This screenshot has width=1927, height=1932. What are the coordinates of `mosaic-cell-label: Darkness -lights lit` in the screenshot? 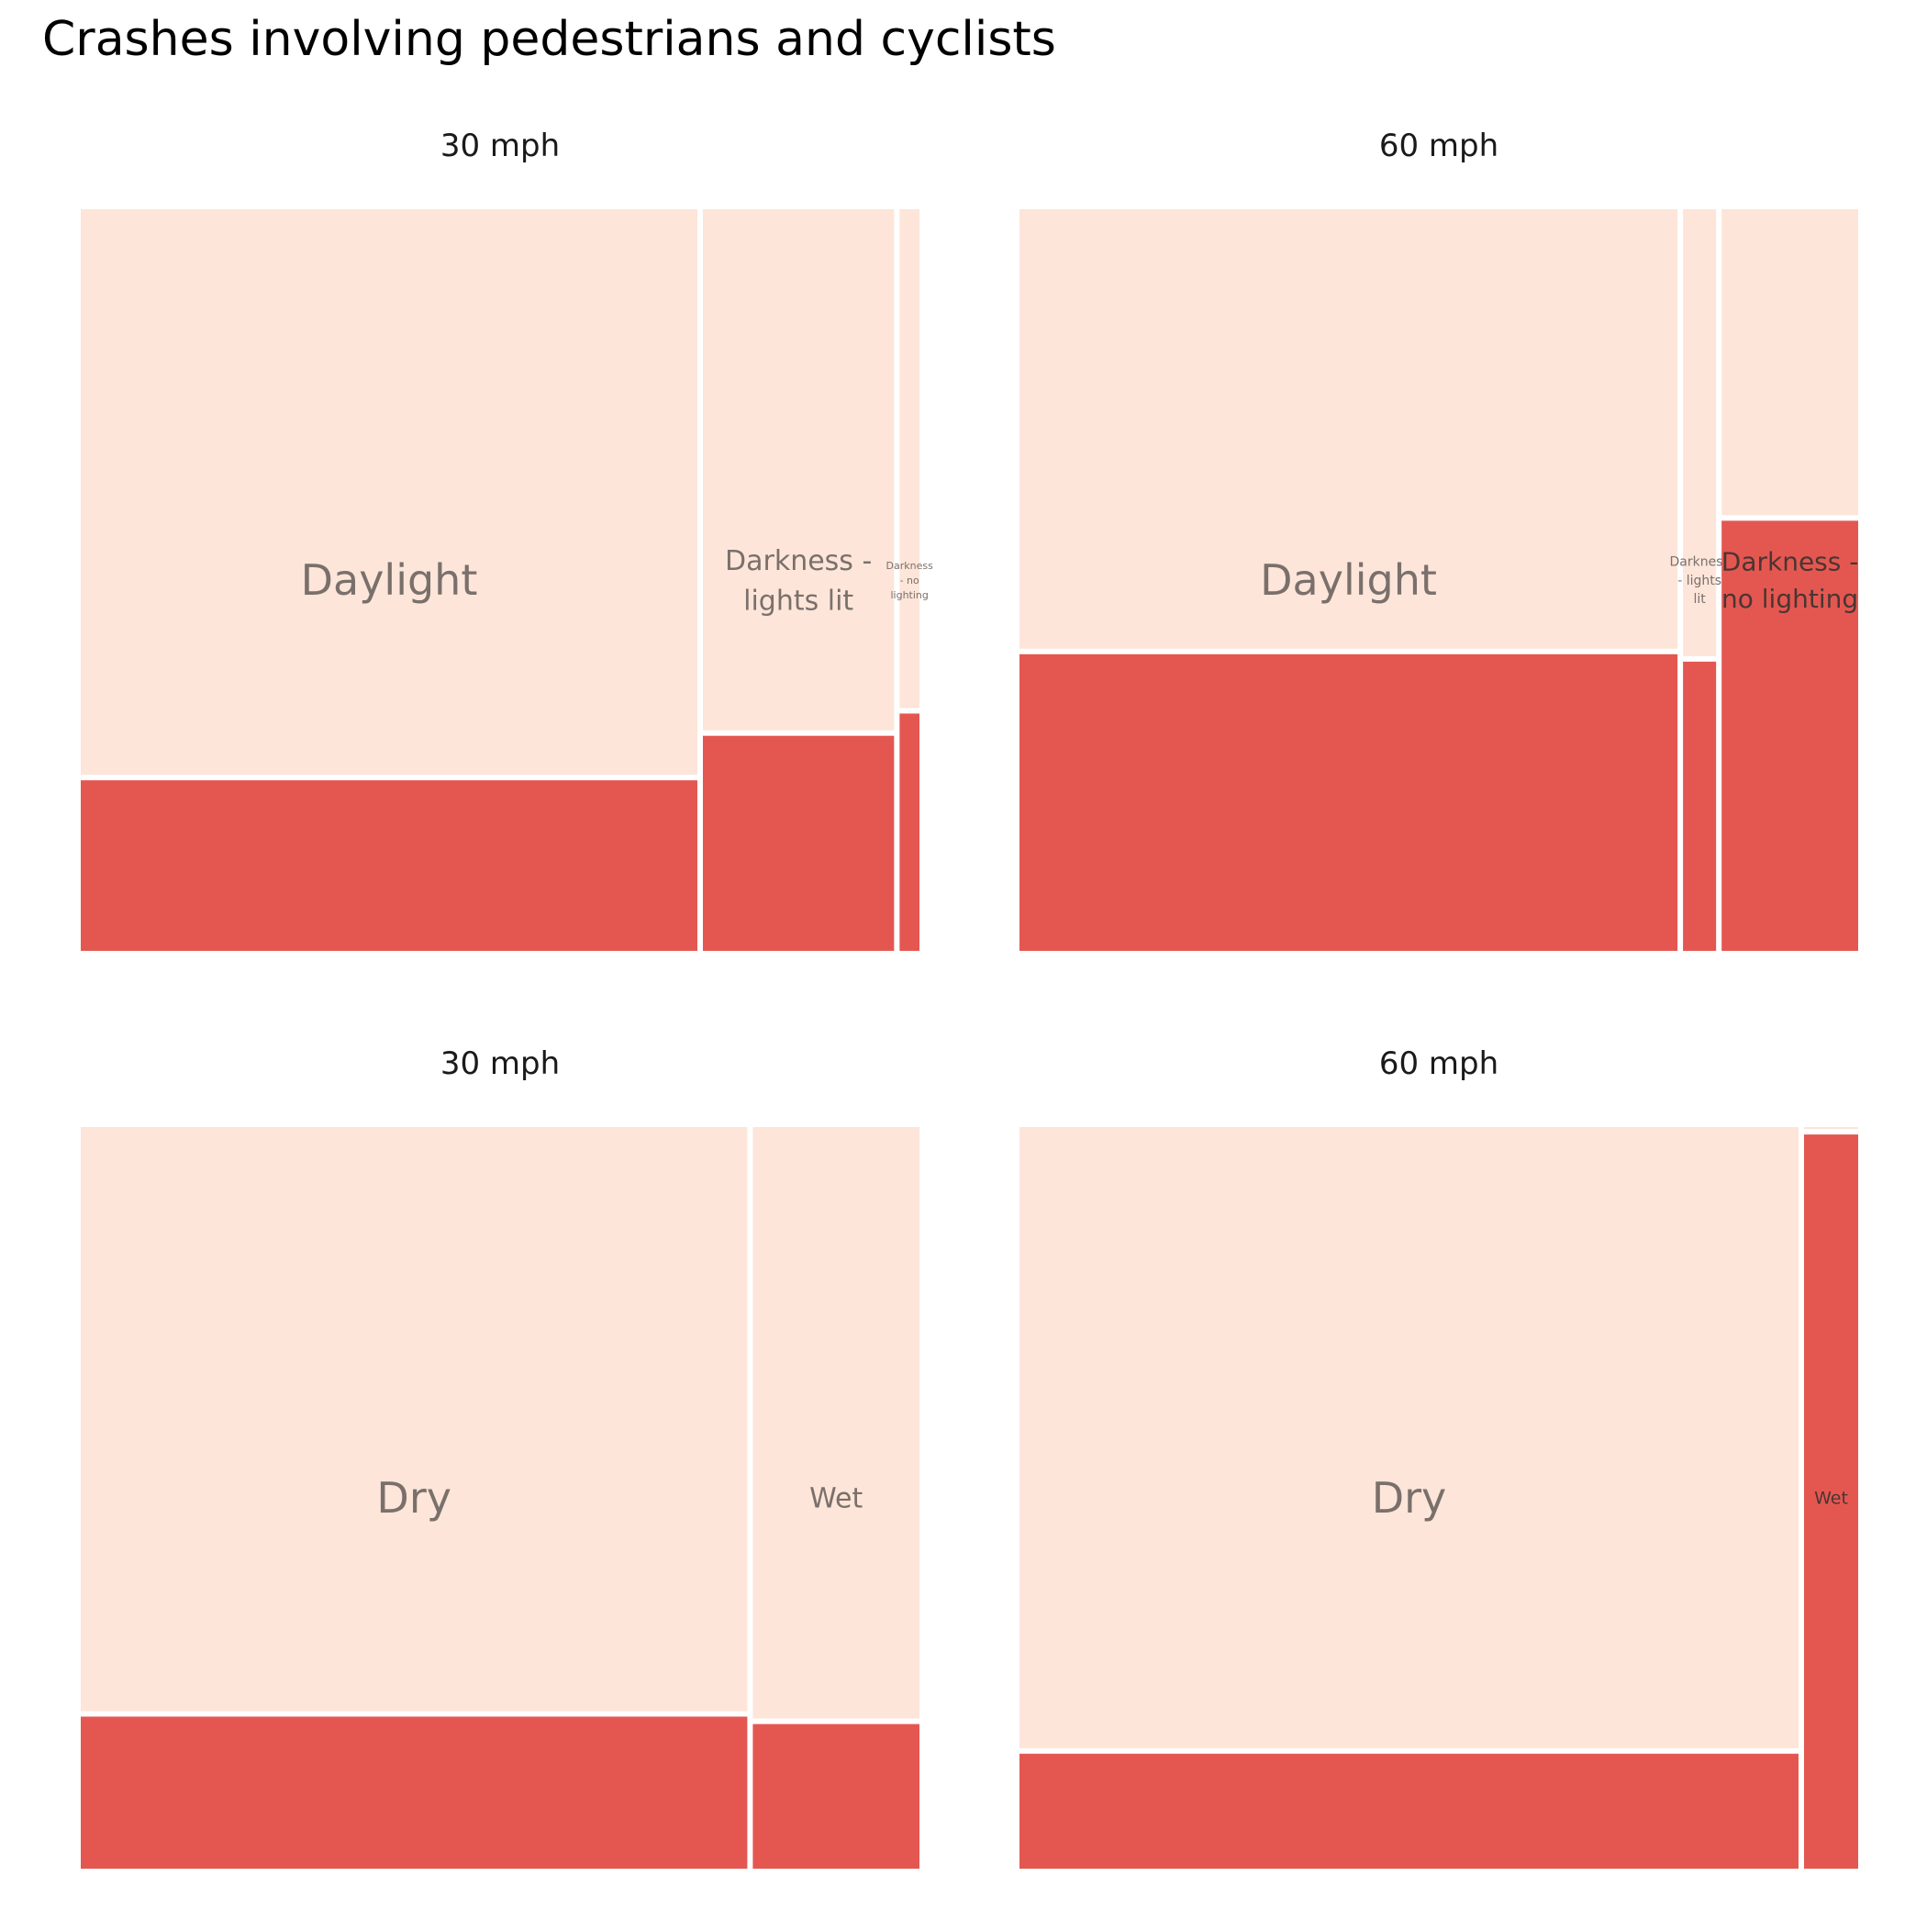 It's located at (798, 581).